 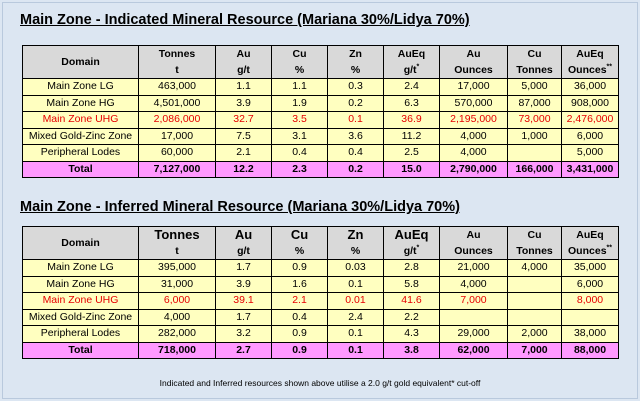 What do you see at coordinates (473, 169) in the screenshot?
I see `value-cell: 2,790,000` at bounding box center [473, 169].